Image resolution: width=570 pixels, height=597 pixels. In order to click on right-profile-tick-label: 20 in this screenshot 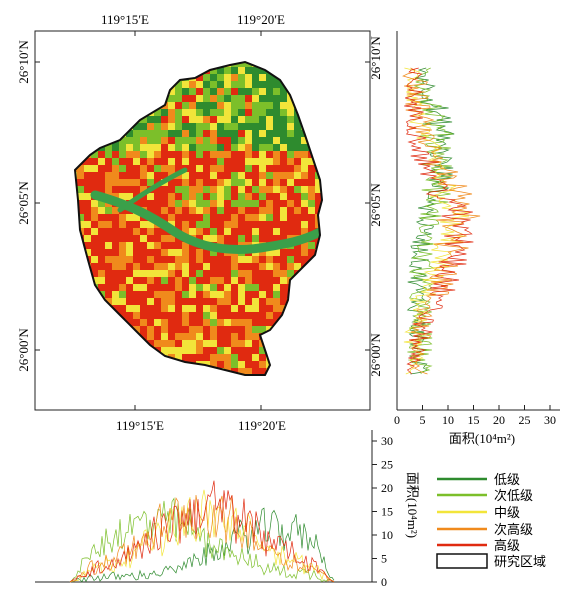, I will do `click(499, 420)`.